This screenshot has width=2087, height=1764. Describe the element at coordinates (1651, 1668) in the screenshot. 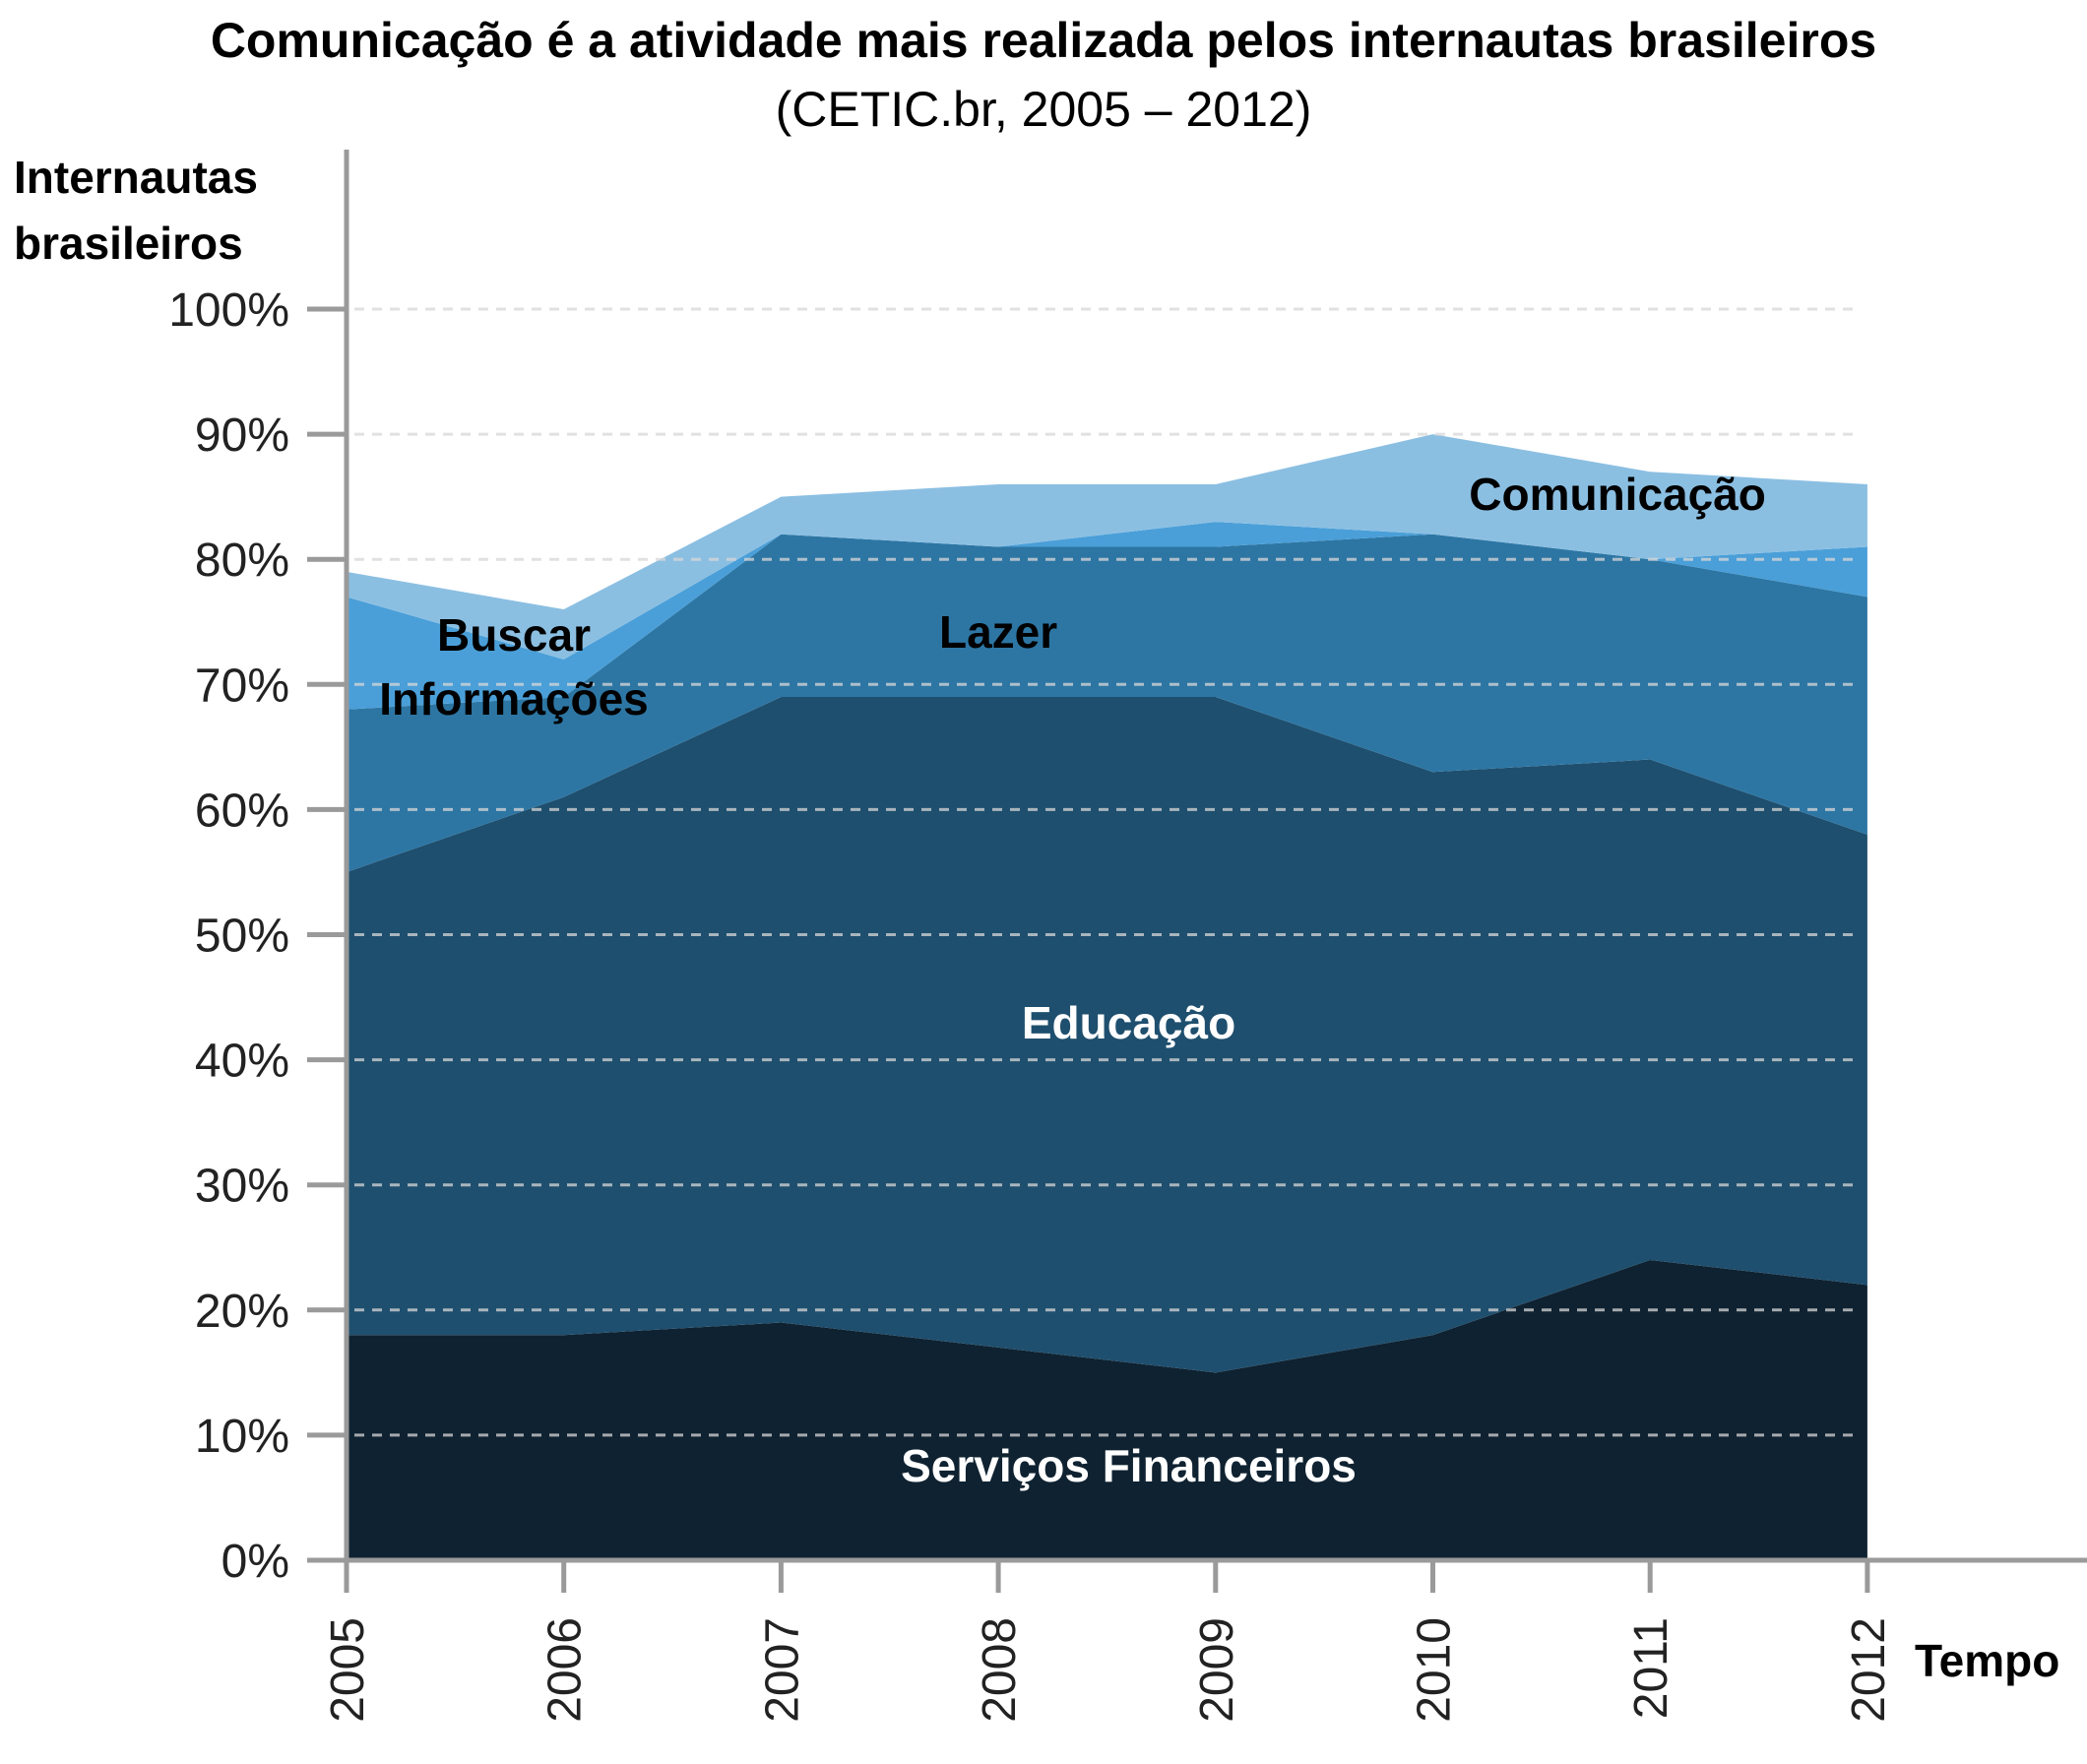

I see `x-tick-label: 2011` at that location.